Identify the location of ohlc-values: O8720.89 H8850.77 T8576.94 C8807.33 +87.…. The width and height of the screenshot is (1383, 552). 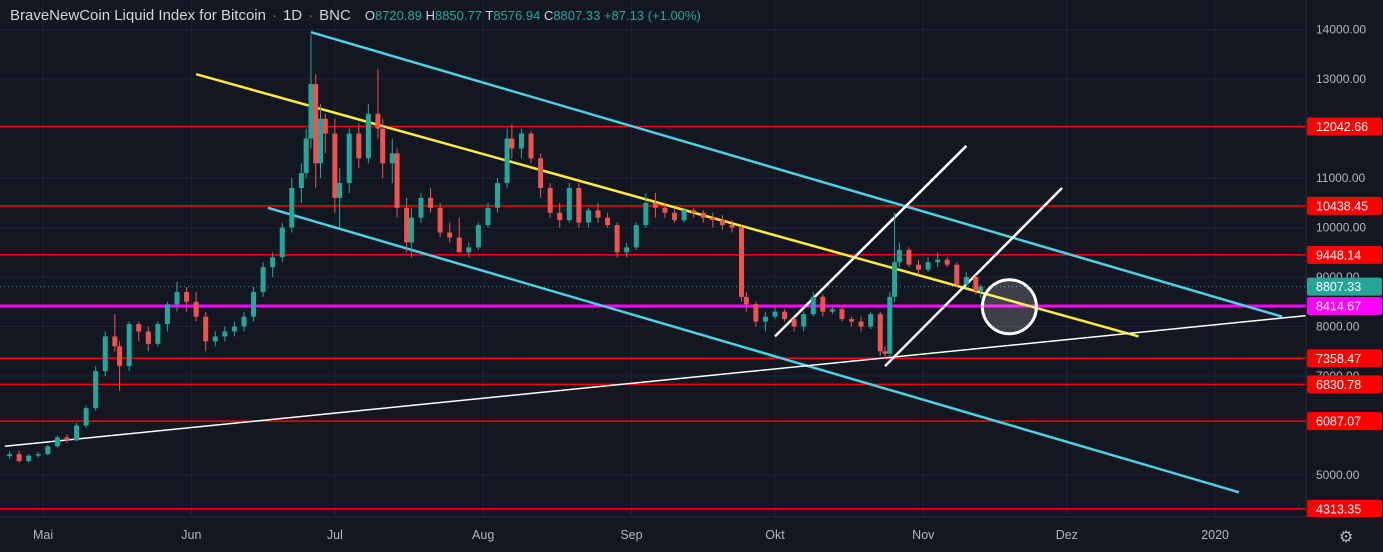
(532, 15).